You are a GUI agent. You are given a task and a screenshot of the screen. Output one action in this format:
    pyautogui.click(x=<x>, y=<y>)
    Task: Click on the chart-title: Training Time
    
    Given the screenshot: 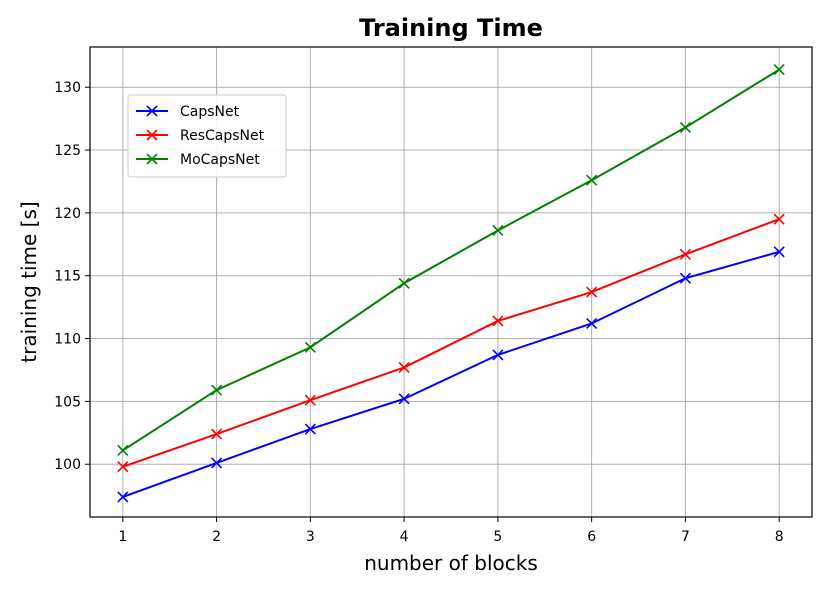 What is the action you would take?
    pyautogui.click(x=451, y=28)
    